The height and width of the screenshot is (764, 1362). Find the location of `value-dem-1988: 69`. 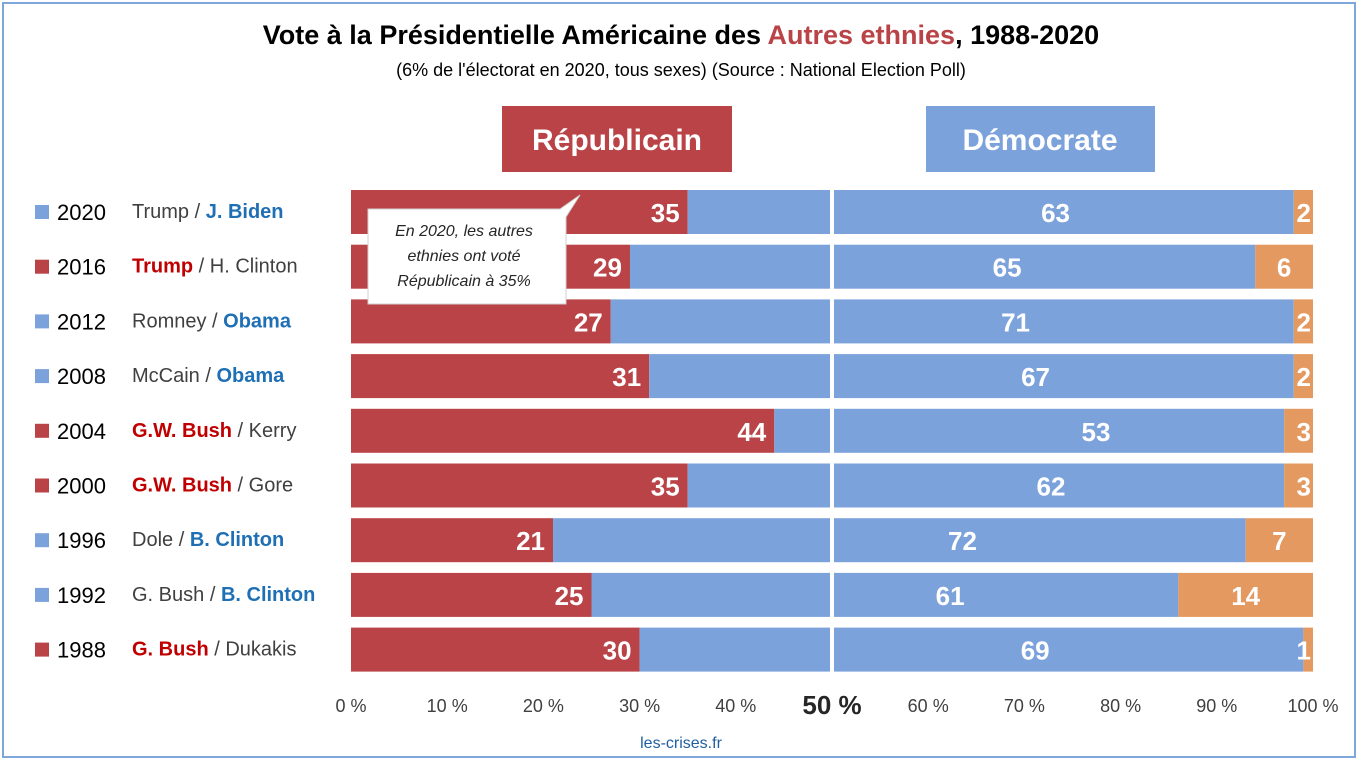

value-dem-1988: 69 is located at coordinates (1035, 651).